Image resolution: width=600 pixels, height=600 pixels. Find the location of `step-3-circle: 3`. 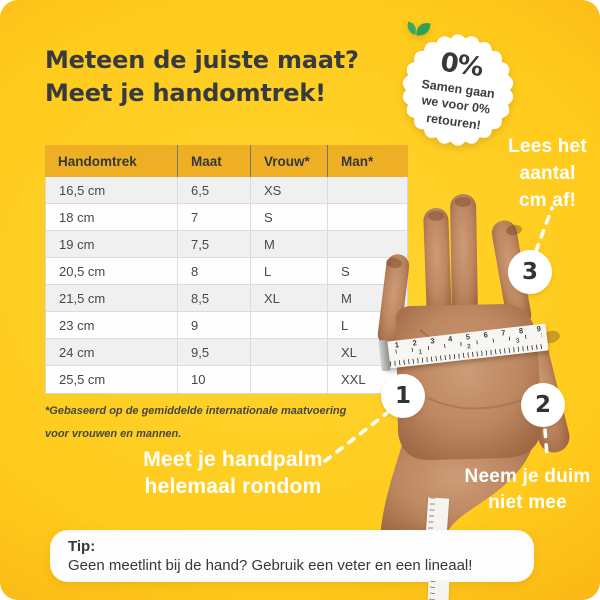

step-3-circle: 3 is located at coordinates (530, 272).